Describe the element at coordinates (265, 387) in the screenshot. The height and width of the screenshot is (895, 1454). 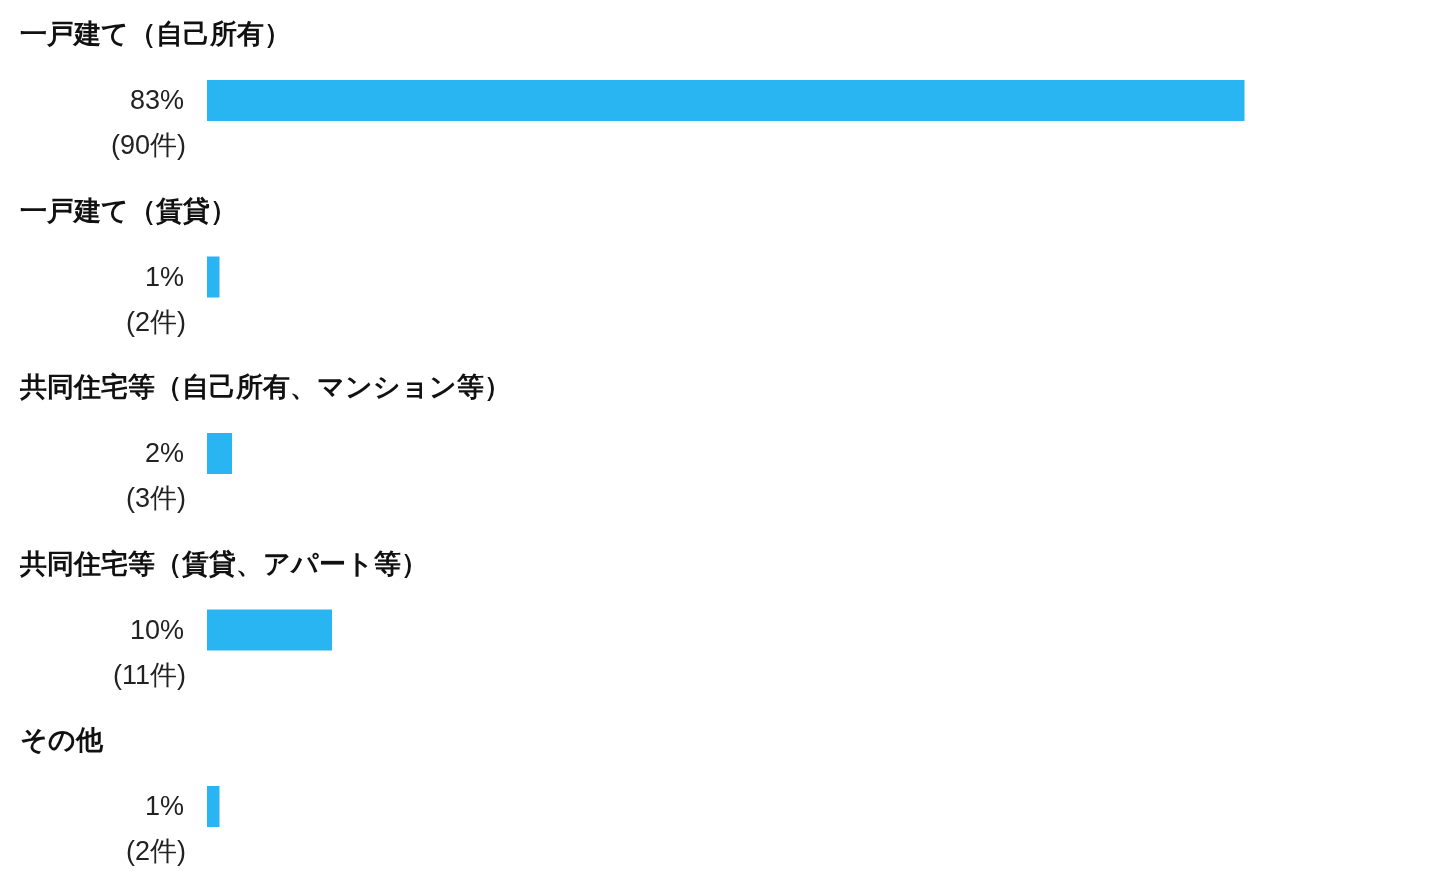
I see `category-label: 共同住宅等（自己所有、マンション等）` at that location.